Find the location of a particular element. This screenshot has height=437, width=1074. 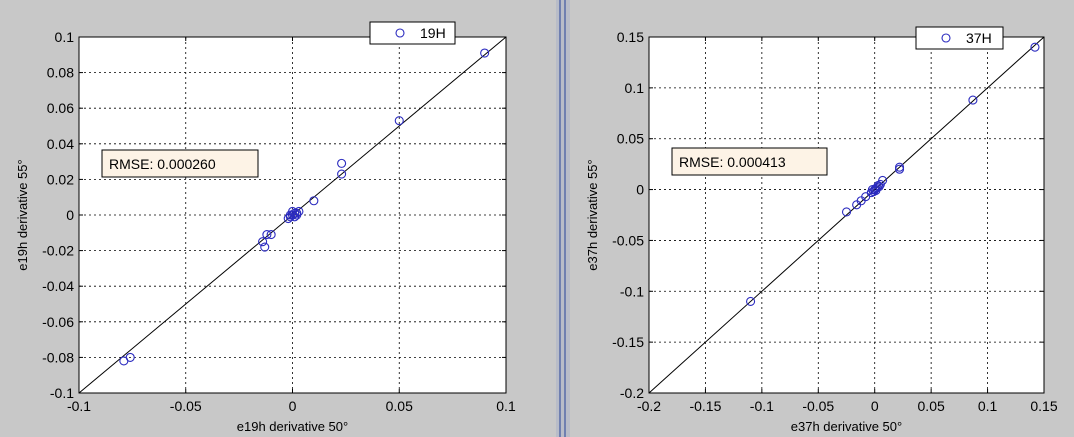

x-tick-label: -0.15 is located at coordinates (705, 406).